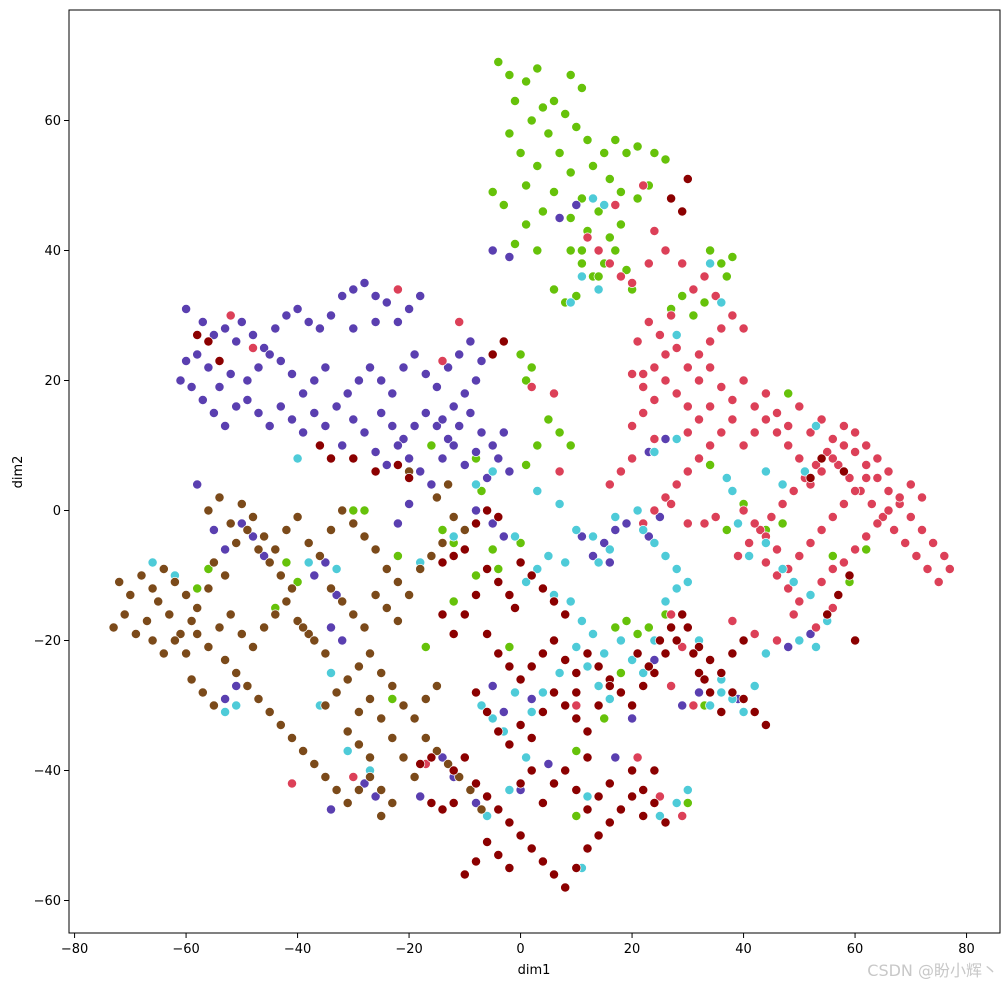  I want to click on x-tick-label: 20, so click(632, 949).